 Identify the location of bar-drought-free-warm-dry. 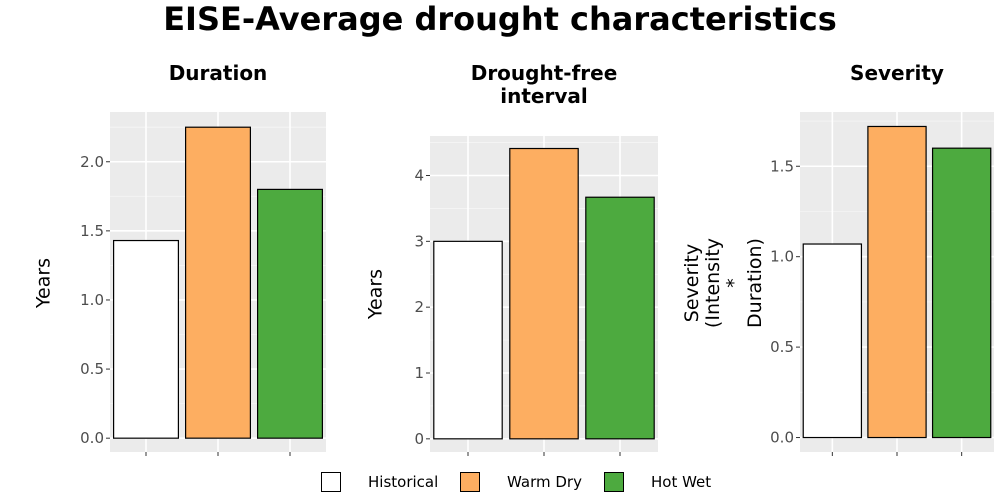
(544, 293).